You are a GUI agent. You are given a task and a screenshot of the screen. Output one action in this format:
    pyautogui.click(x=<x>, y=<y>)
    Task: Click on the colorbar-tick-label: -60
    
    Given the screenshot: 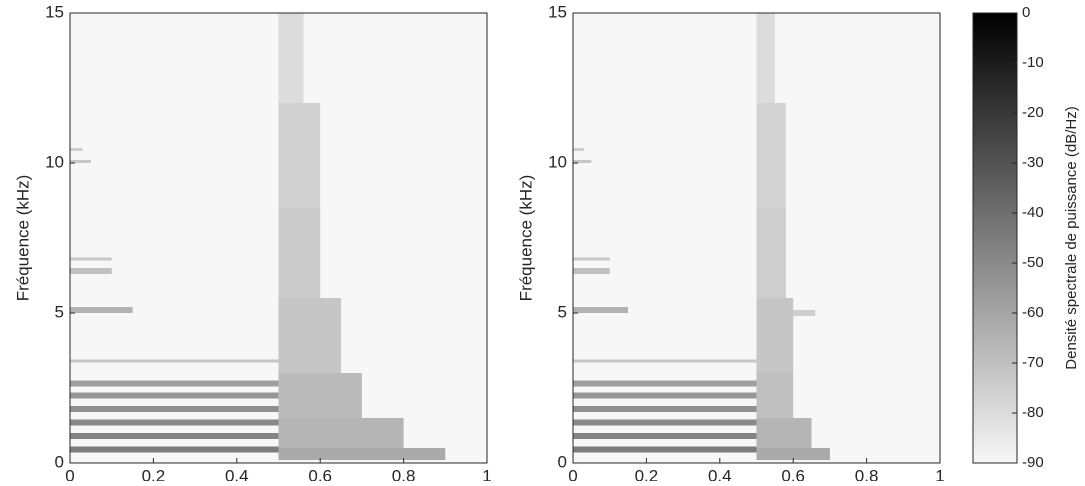 What is the action you would take?
    pyautogui.click(x=1033, y=312)
    